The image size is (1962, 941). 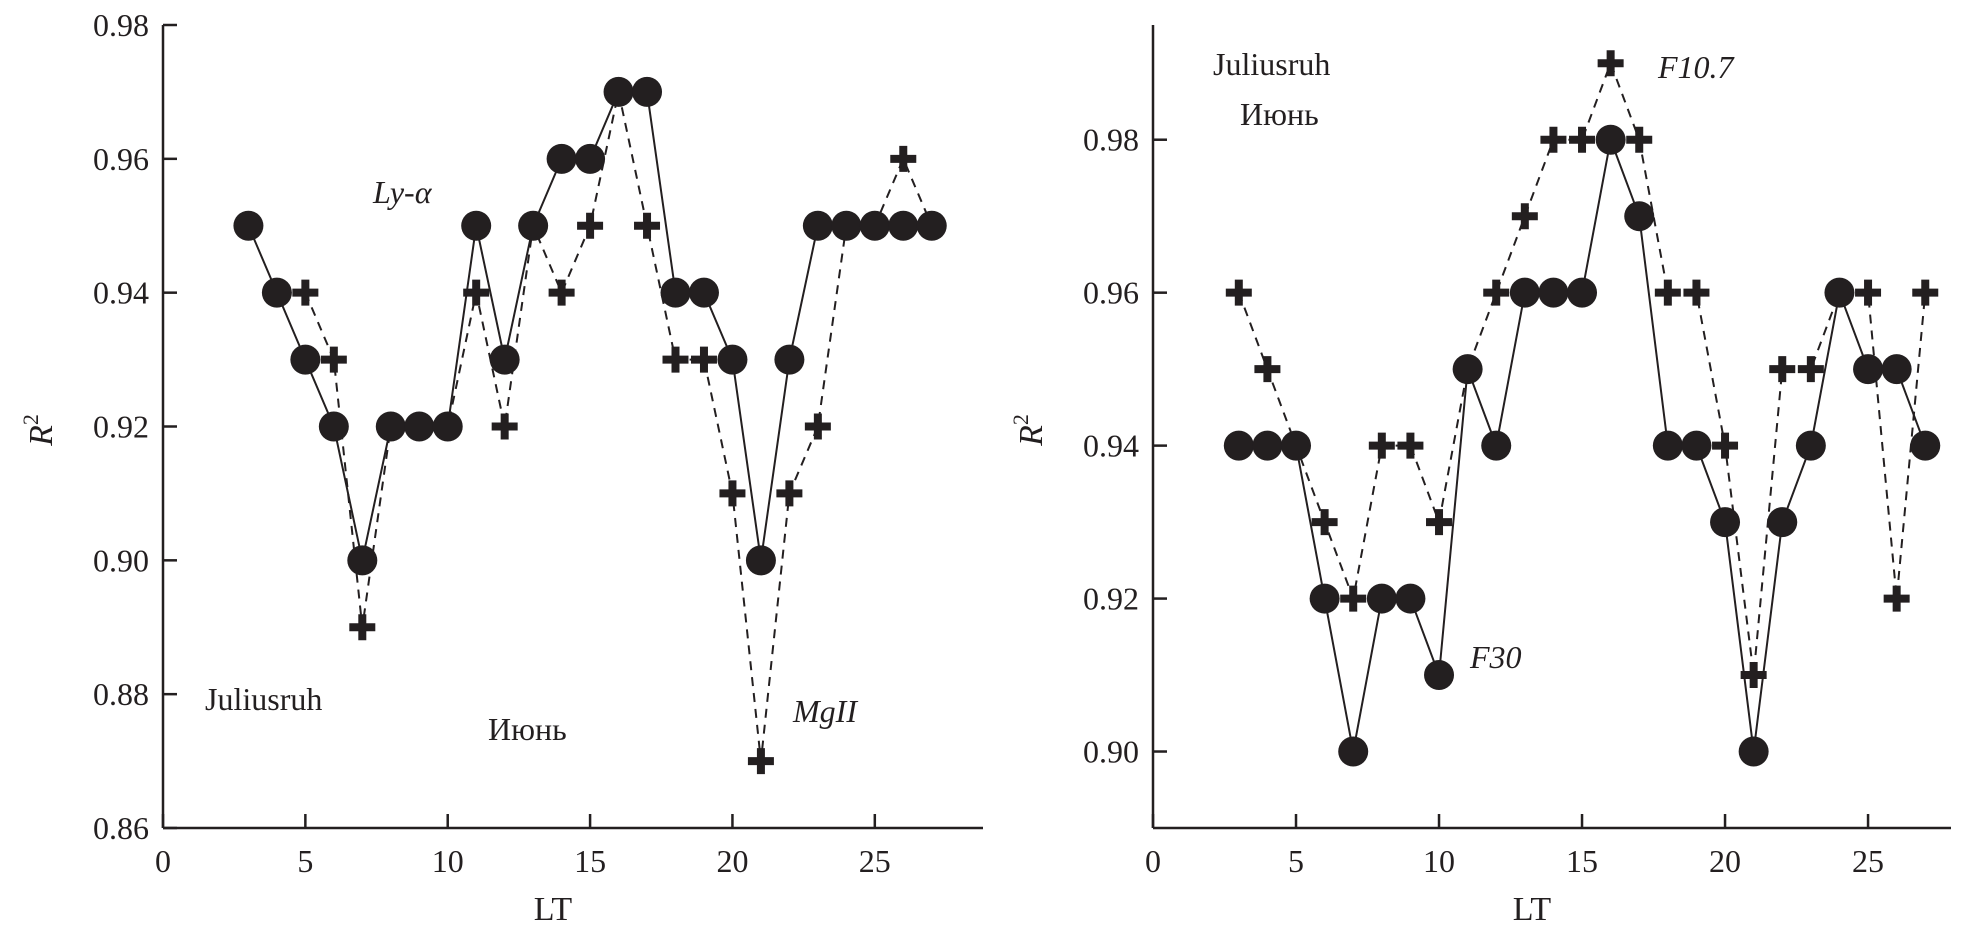 What do you see at coordinates (1279, 114) in the screenshot?
I see `month-label-right: Июнь` at bounding box center [1279, 114].